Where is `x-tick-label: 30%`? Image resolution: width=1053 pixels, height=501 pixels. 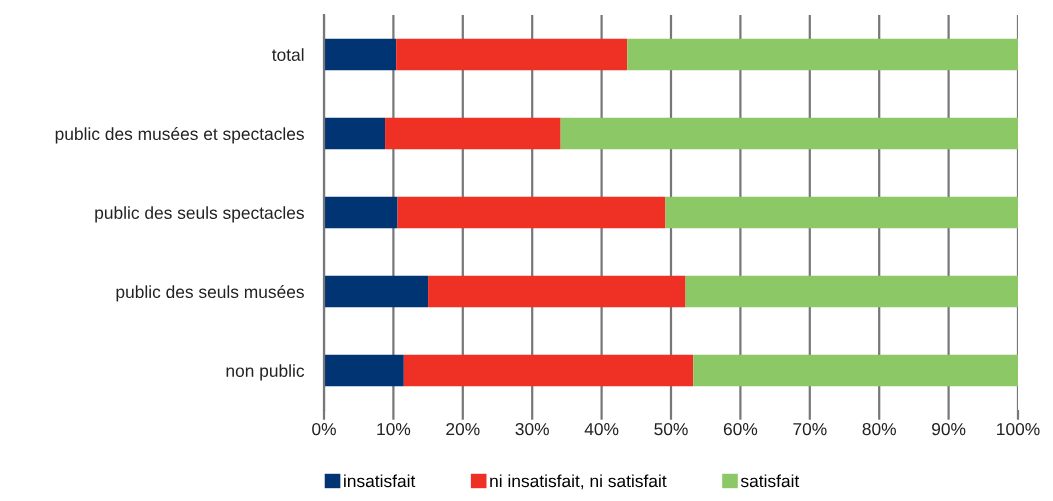
x-tick-label: 30% is located at coordinates (532, 429).